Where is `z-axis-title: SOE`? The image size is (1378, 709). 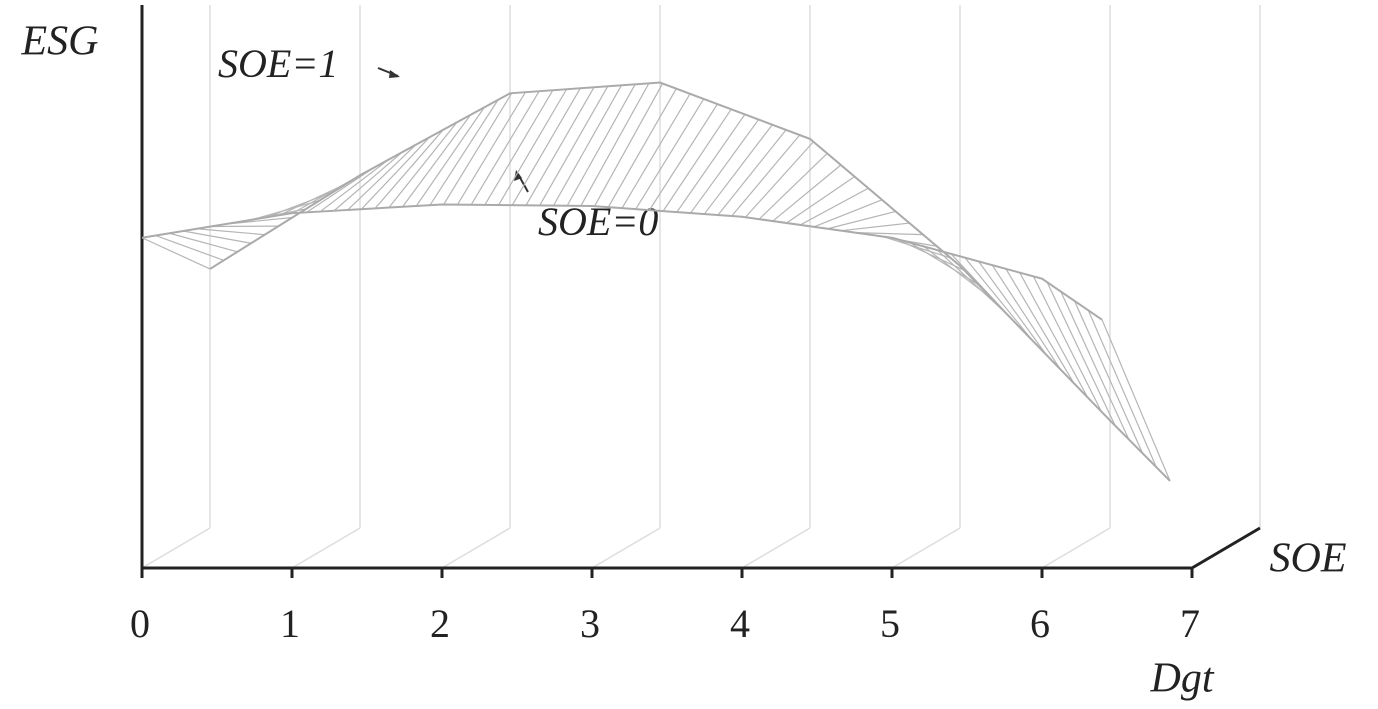 z-axis-title: SOE is located at coordinates (1308, 559).